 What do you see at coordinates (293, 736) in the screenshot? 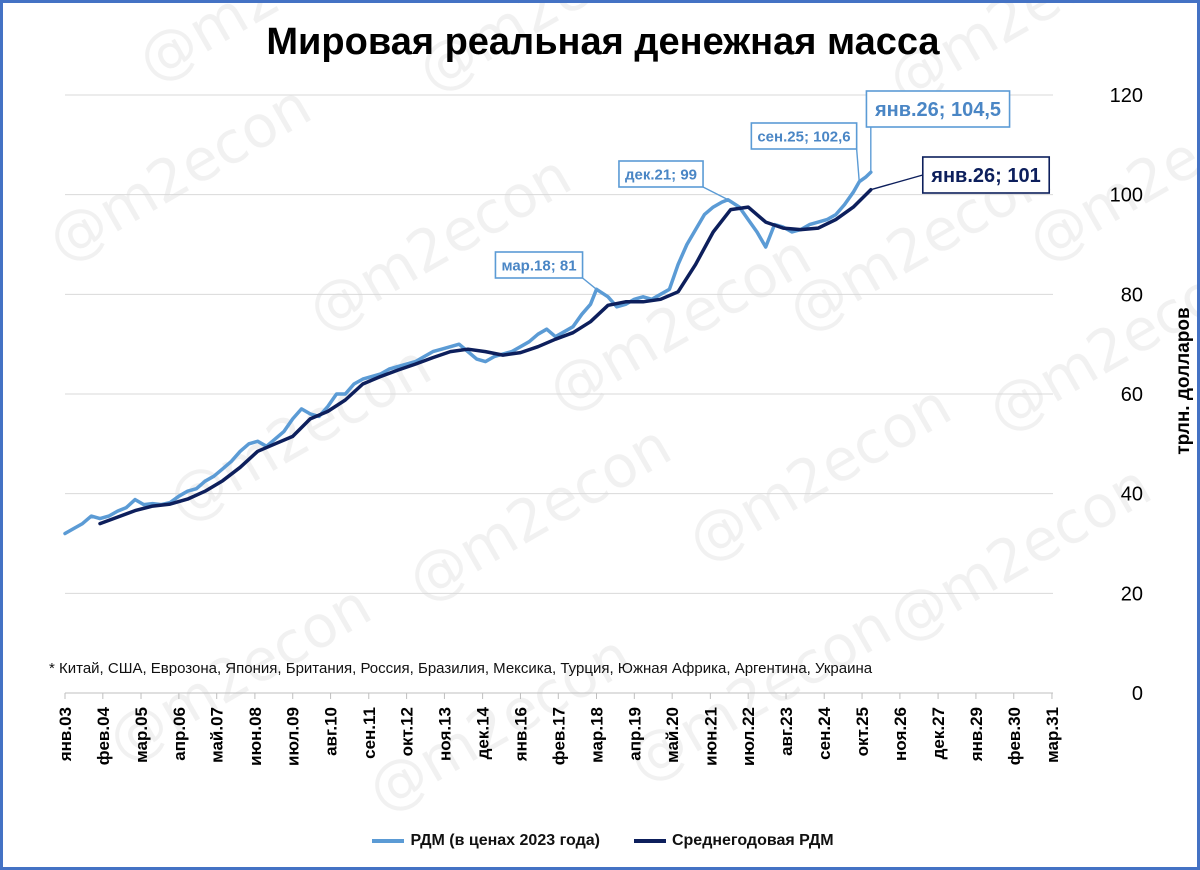
I see `x-tick-label: июл.09` at bounding box center [293, 736].